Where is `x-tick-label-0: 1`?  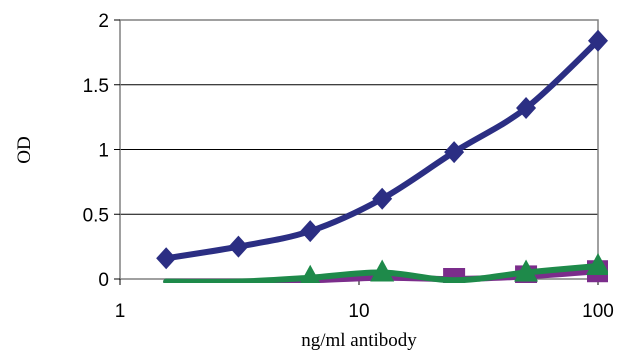
x-tick-label-0: 1 is located at coordinates (120, 311).